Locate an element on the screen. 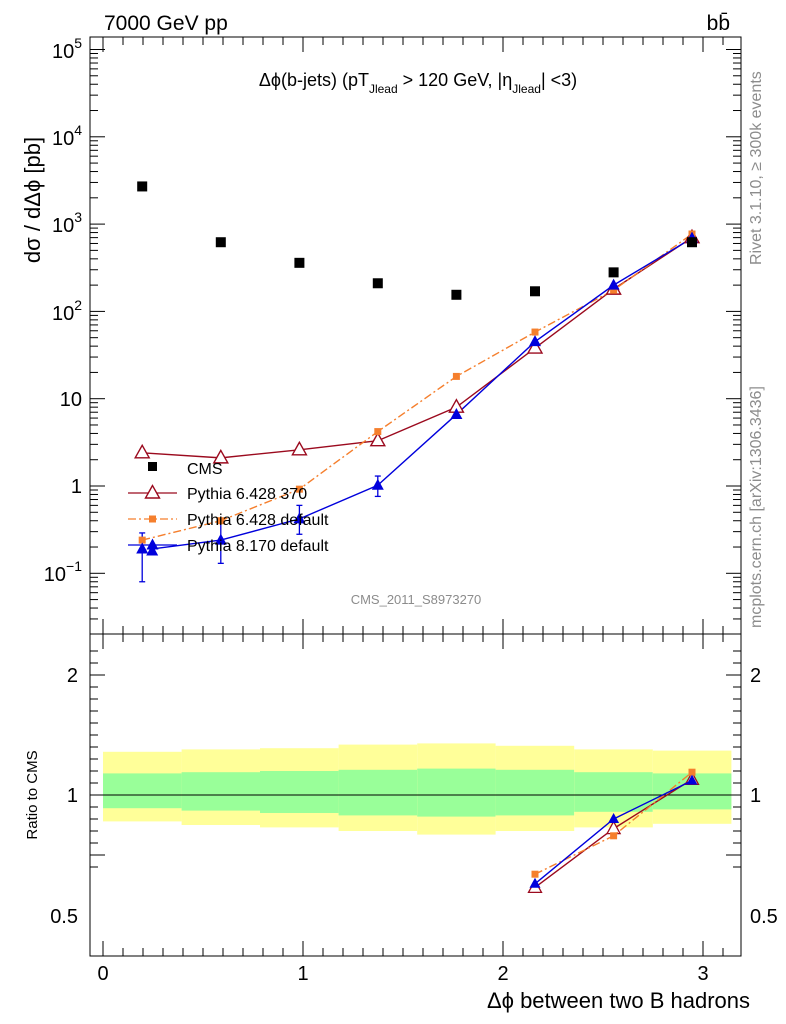 The height and width of the screenshot is (1024, 786). ratio-y-axis-label: Ratio to CMS is located at coordinates (32, 794).